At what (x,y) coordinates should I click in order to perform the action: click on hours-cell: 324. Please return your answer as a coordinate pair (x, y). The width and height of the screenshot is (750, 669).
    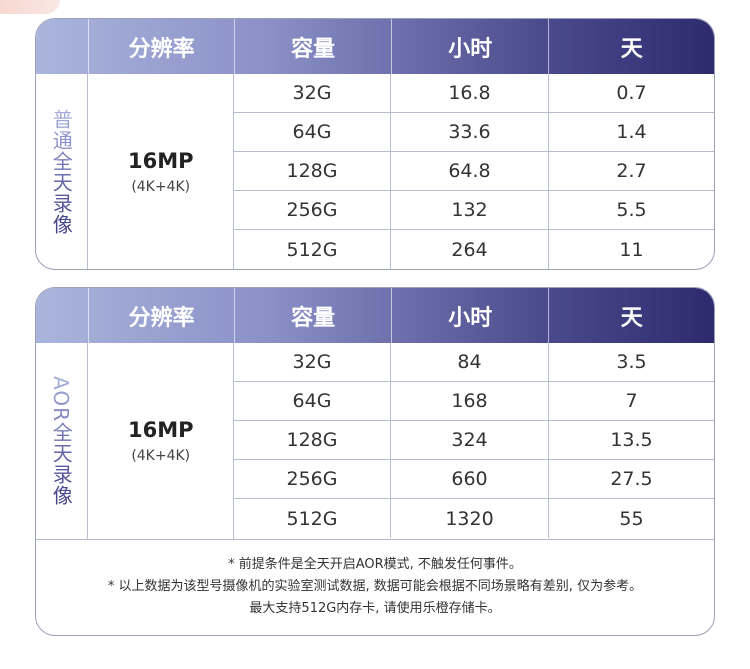
    Looking at the image, I should click on (470, 440).